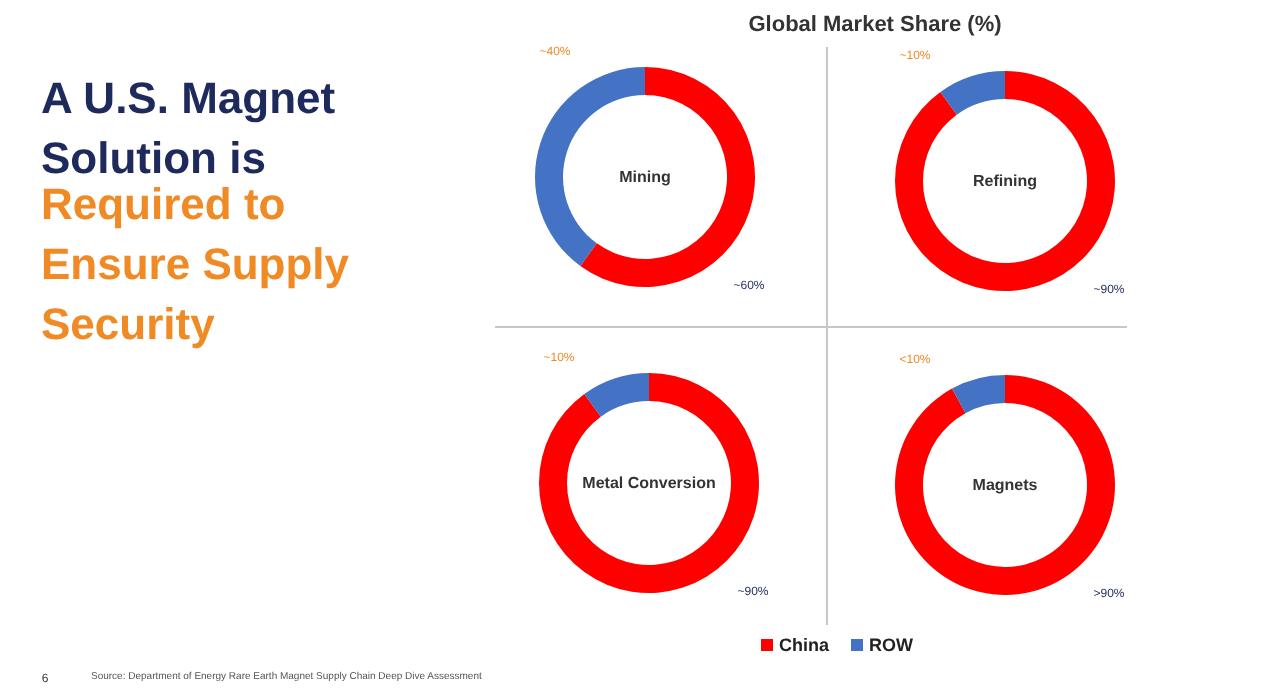 The width and height of the screenshot is (1280, 694). I want to click on text: Refining, so click(1005, 181).